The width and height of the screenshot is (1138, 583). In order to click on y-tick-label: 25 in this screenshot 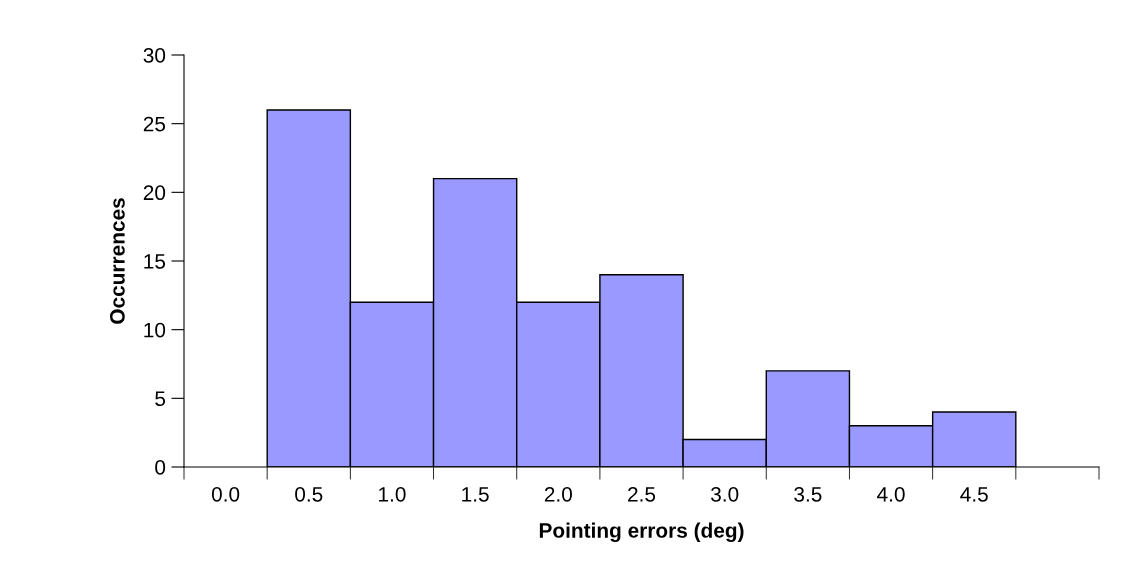, I will do `click(154, 124)`.